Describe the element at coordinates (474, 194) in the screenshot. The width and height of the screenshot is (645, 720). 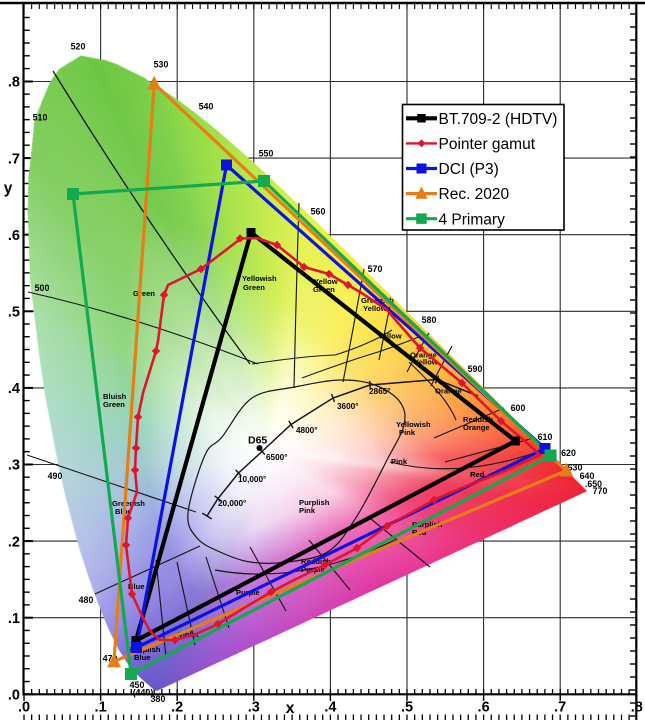
I see `svg-text: Rec. 2020` at that location.